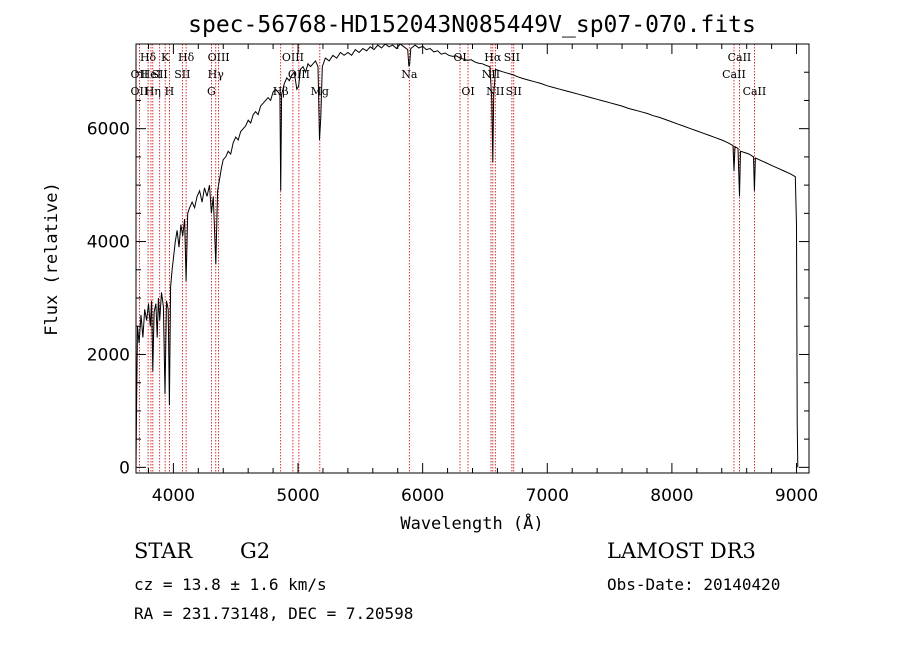 The height and width of the screenshot is (649, 900). I want to click on x-tick-label: 8000, so click(671, 496).